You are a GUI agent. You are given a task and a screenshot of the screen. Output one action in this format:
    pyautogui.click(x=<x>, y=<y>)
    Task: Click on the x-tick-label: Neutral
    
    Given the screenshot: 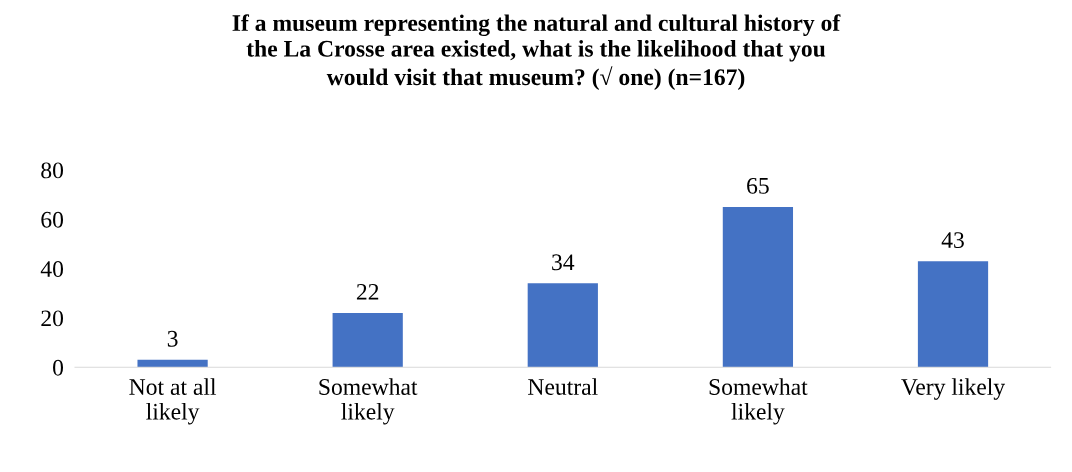 What is the action you would take?
    pyautogui.click(x=563, y=386)
    